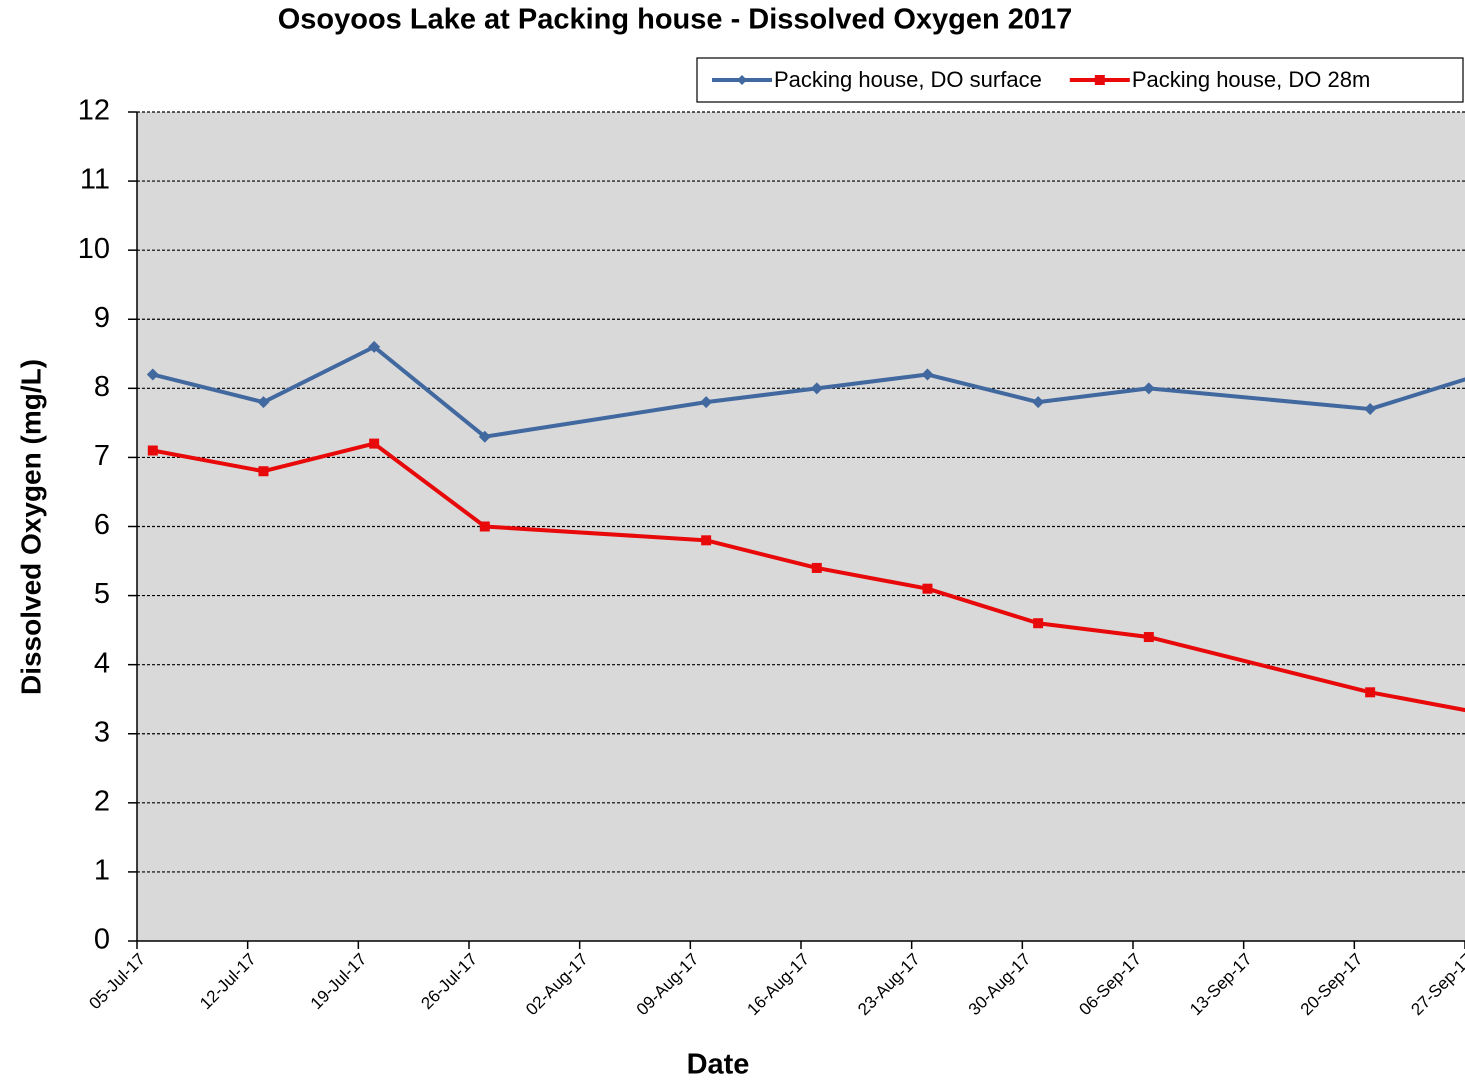 Image resolution: width=1465 pixels, height=1081 pixels. What do you see at coordinates (1251, 79) in the screenshot?
I see `legend-label: Packing house, DO 28m` at bounding box center [1251, 79].